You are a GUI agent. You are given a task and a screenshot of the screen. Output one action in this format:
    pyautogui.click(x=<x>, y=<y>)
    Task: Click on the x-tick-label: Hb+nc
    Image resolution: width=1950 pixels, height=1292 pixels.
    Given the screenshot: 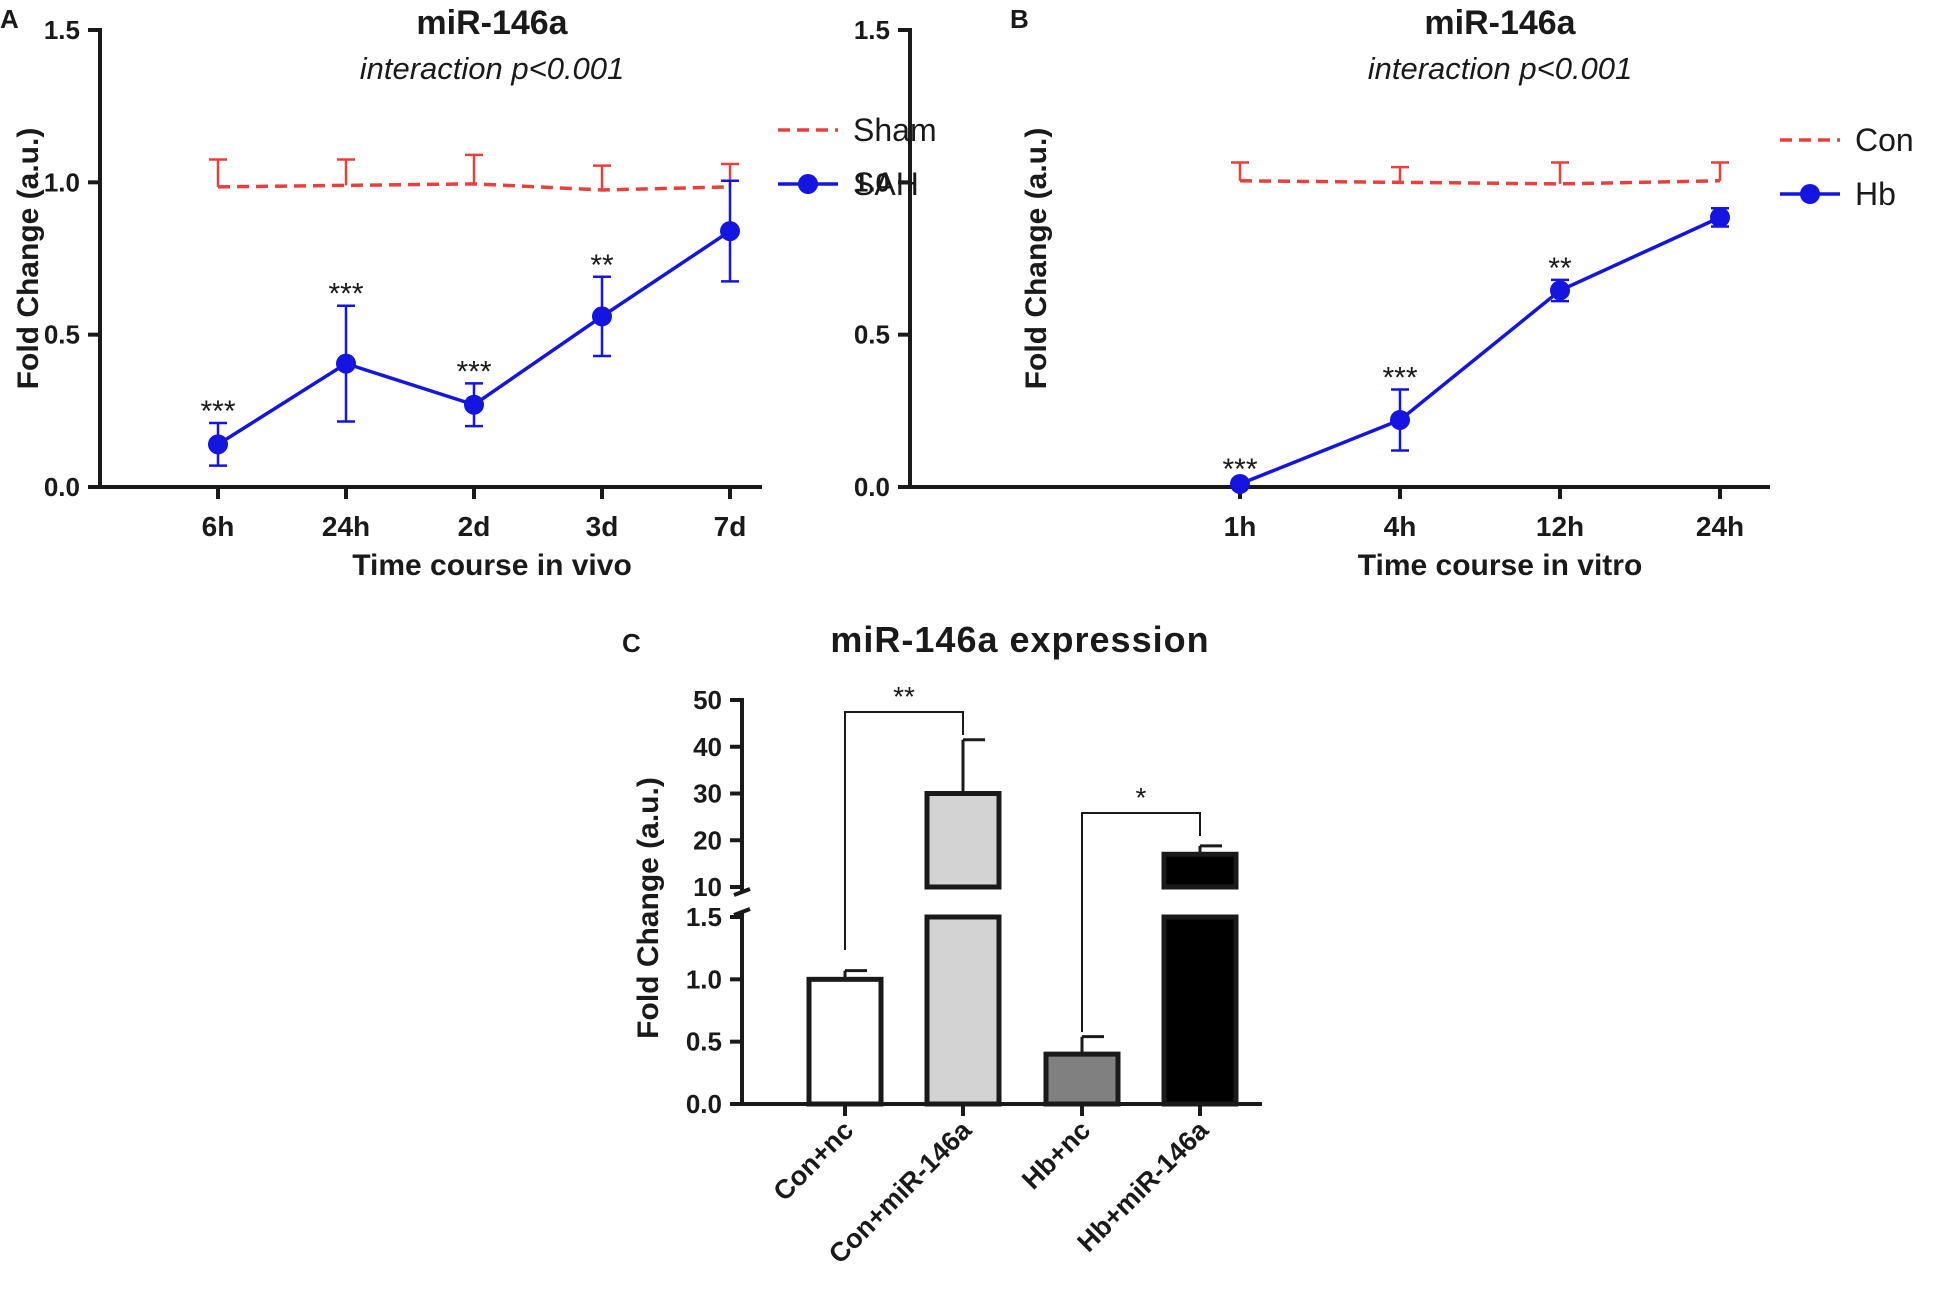 What is the action you would take?
    pyautogui.click(x=1056, y=1155)
    